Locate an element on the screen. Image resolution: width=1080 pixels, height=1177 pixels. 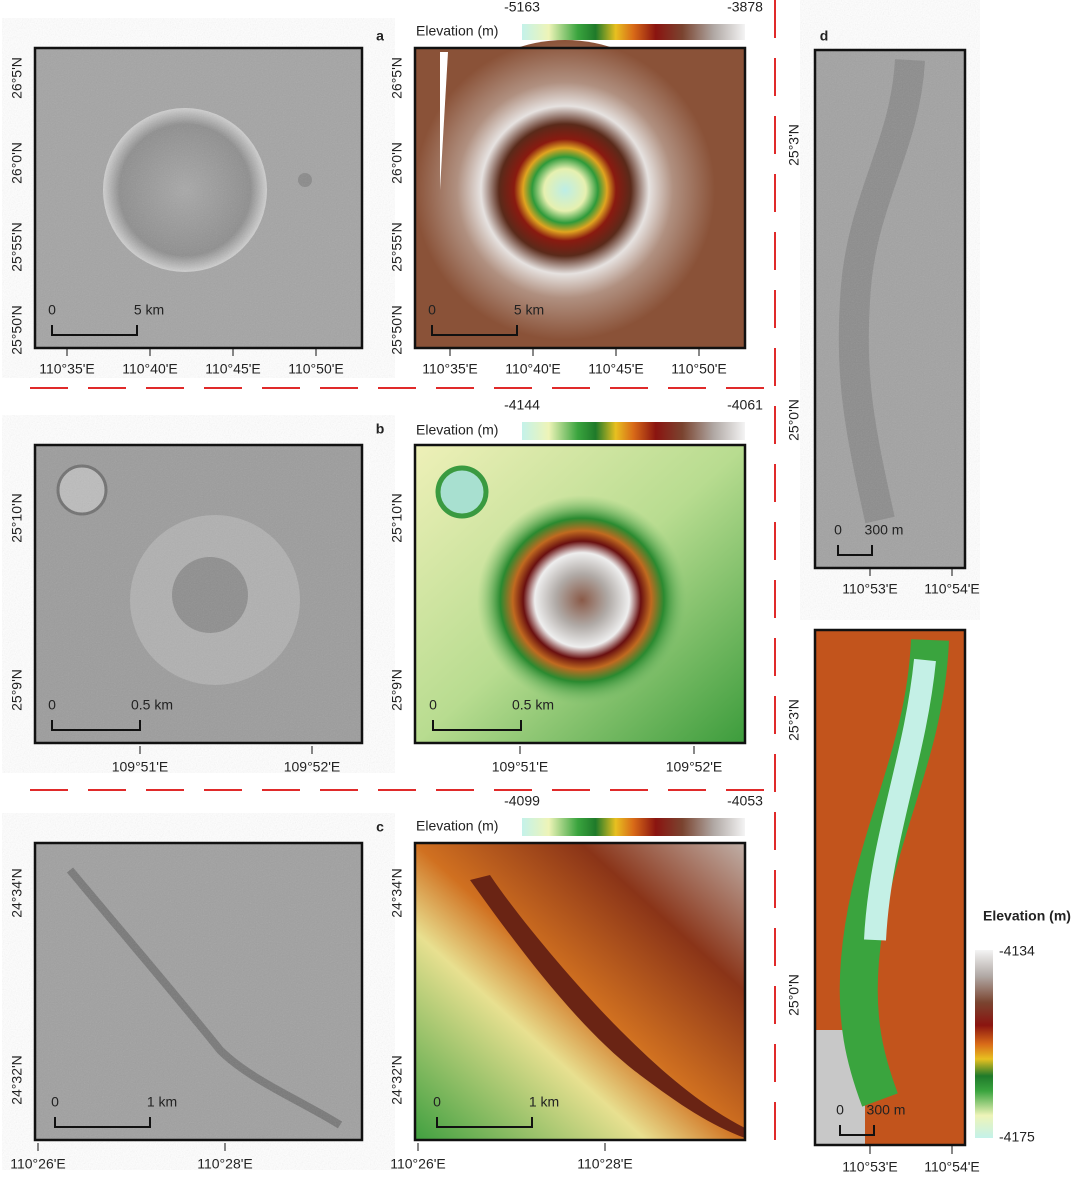
colorbar-min: -4175 is located at coordinates (1017, 1137).